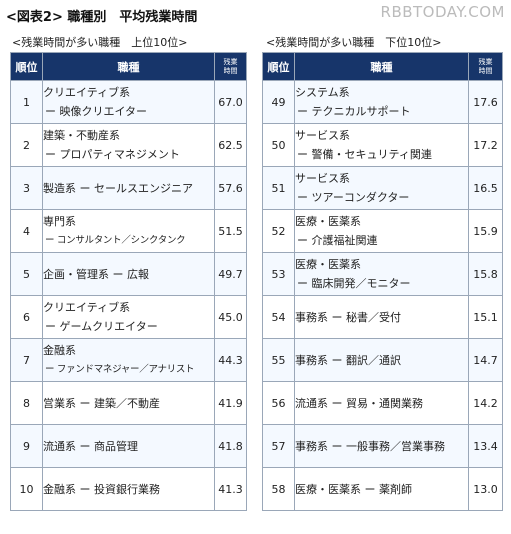  I want to click on hours-cell: 15.8, so click(485, 274).